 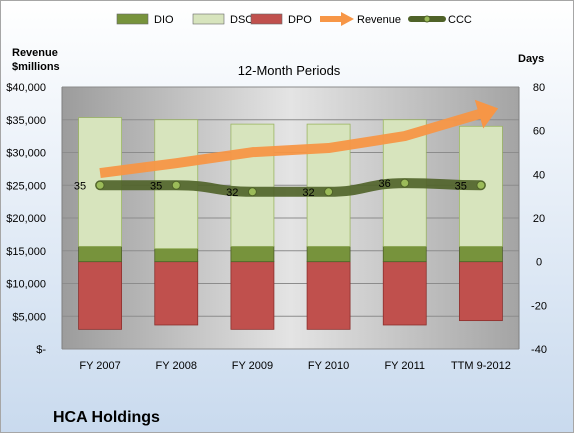 I want to click on category-label: FY 2009, so click(x=252, y=366).